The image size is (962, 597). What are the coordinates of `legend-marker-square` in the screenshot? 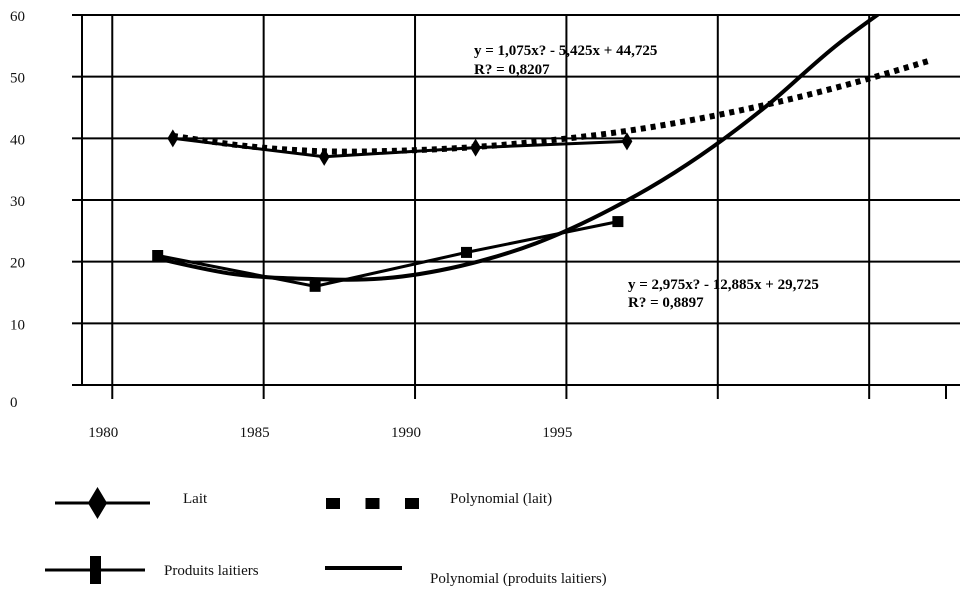 It's located at (95, 570).